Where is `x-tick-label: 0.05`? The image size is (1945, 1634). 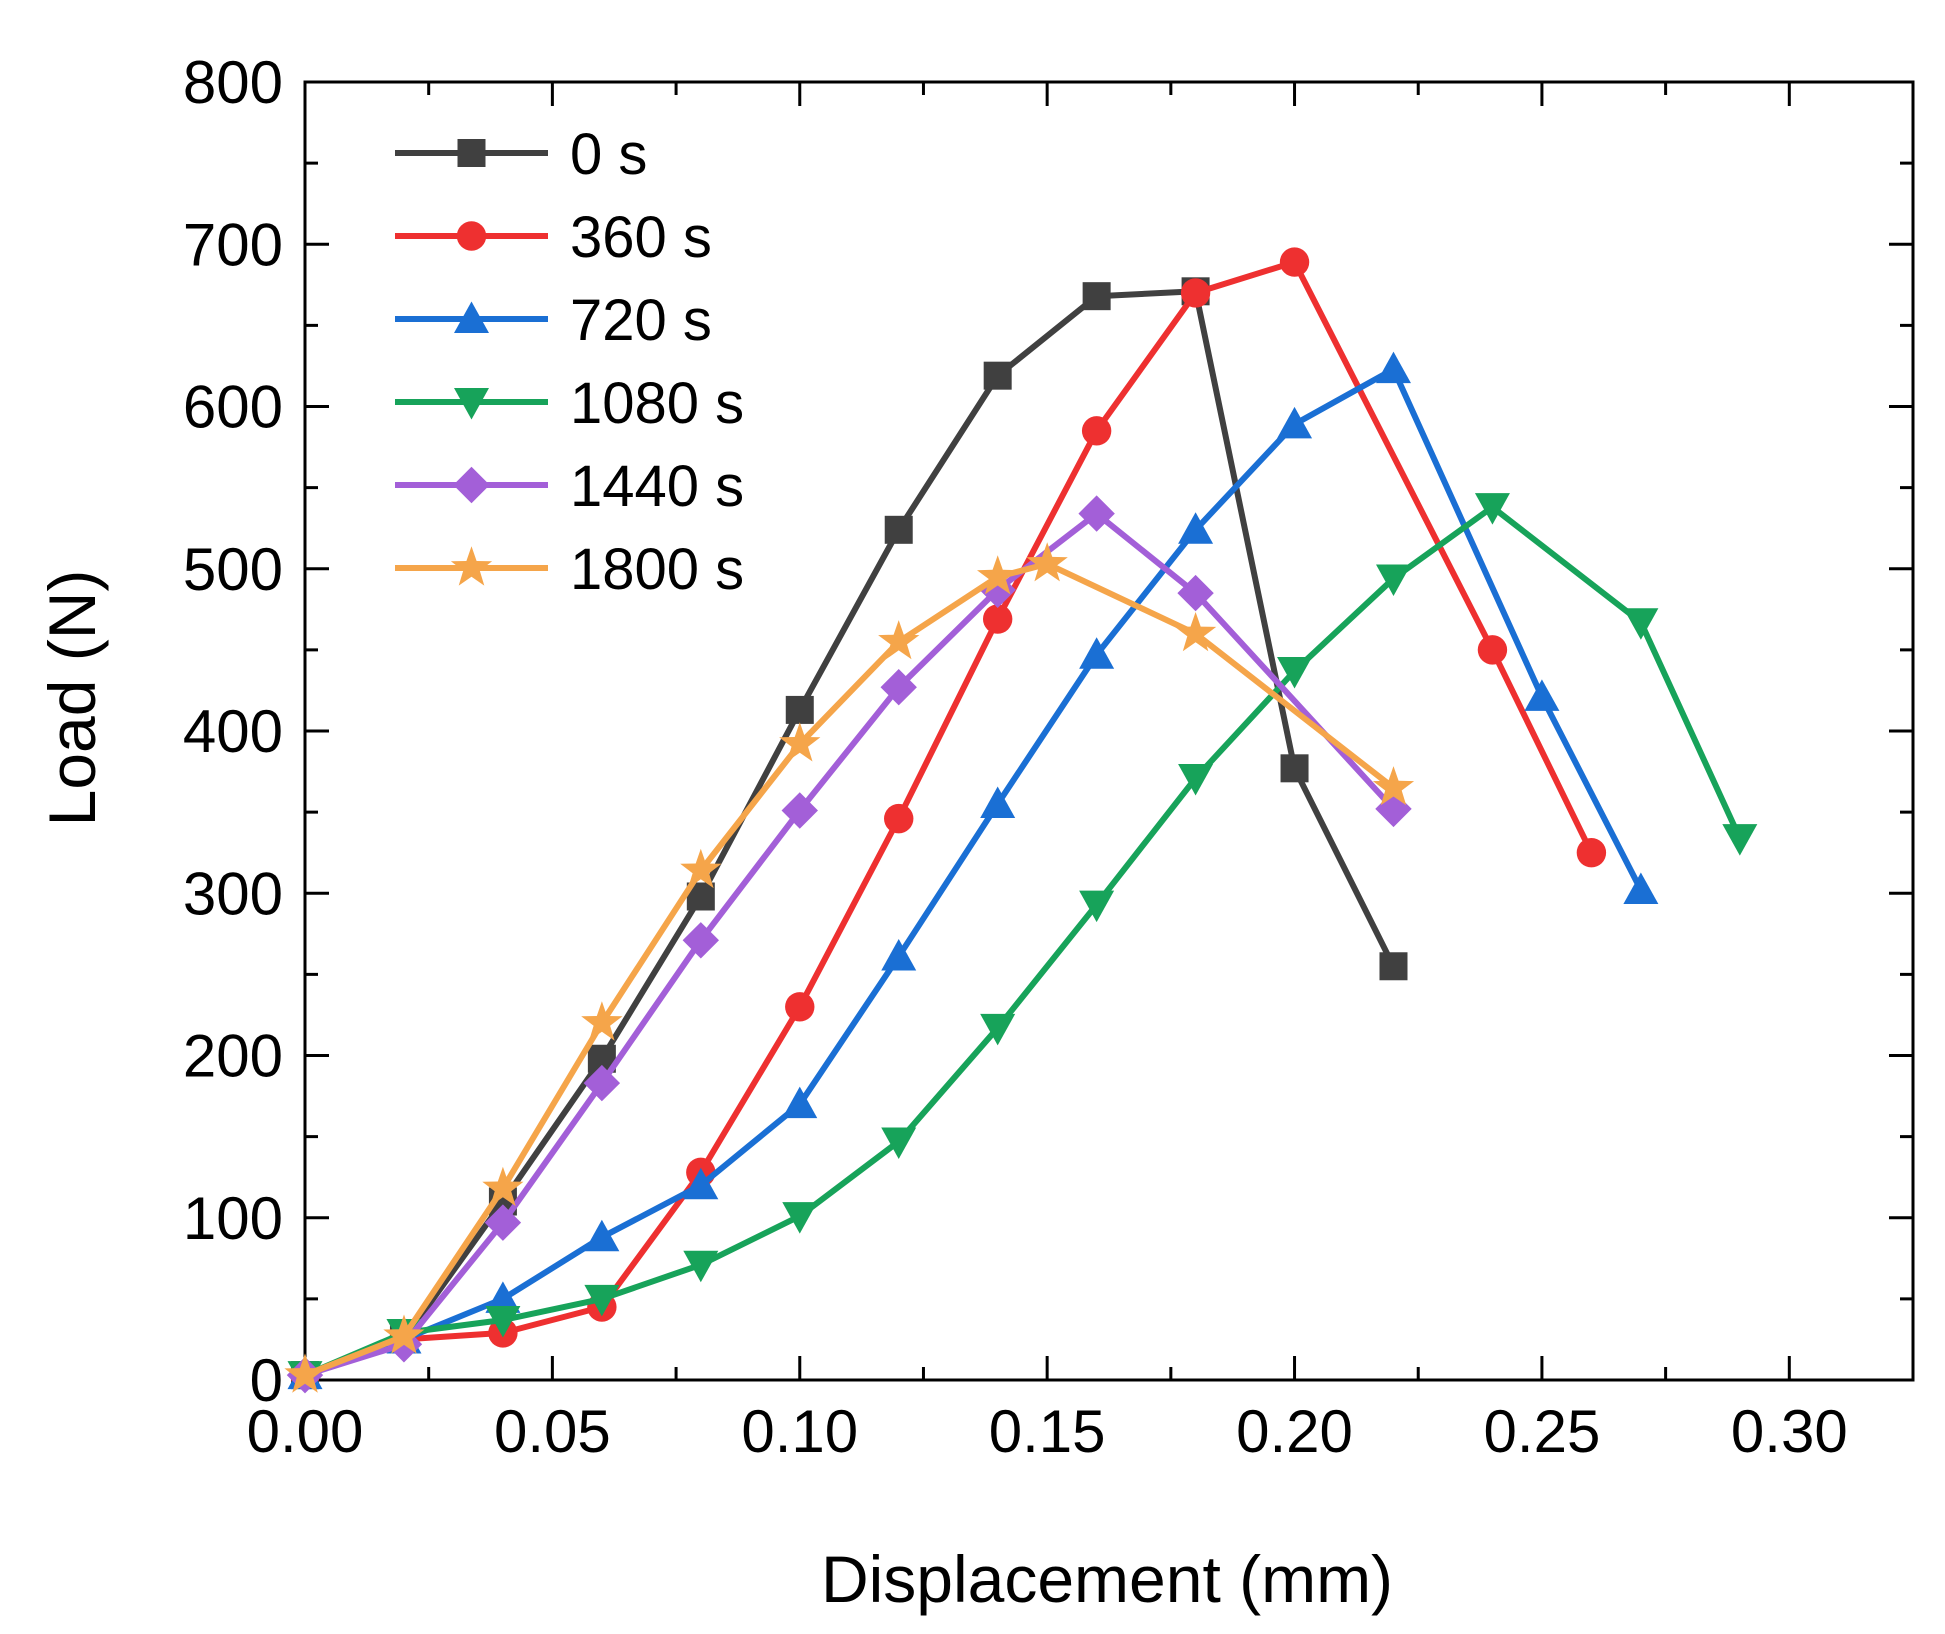
x-tick-label: 0.05 is located at coordinates (552, 1431).